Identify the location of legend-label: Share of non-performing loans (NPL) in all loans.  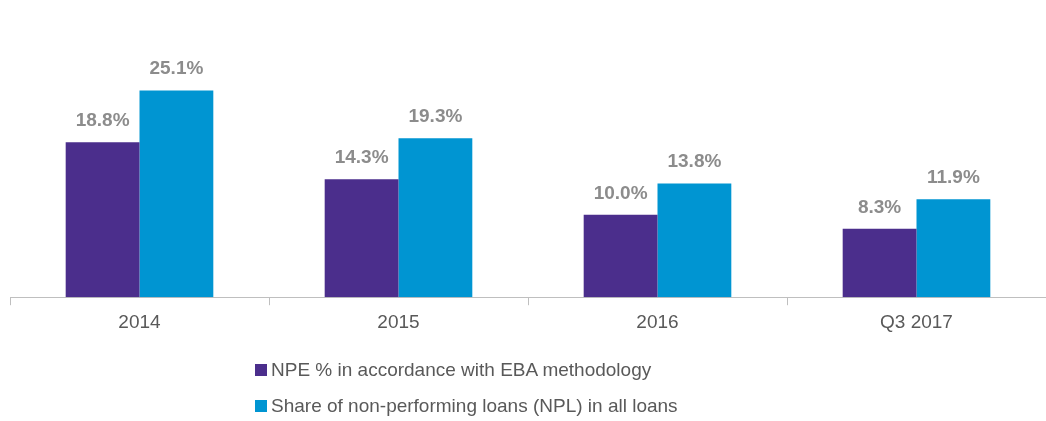
(474, 406).